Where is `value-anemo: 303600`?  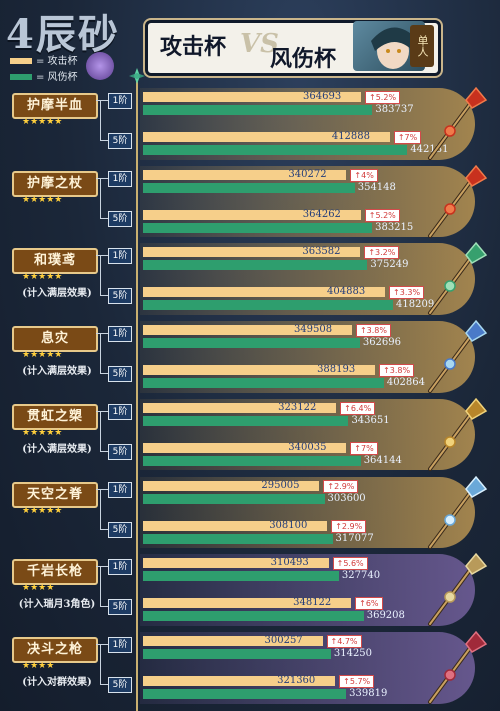 value-anemo: 303600 is located at coordinates (346, 498).